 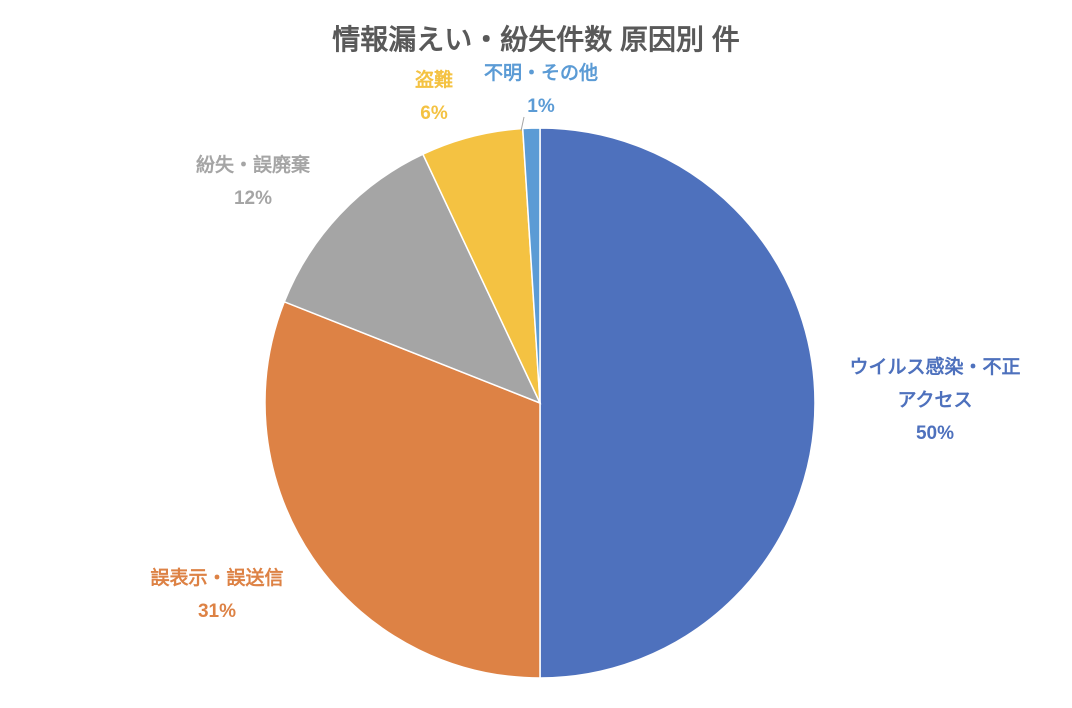 I want to click on data-label: 紛失・誤廃棄 12%, so click(x=253, y=182).